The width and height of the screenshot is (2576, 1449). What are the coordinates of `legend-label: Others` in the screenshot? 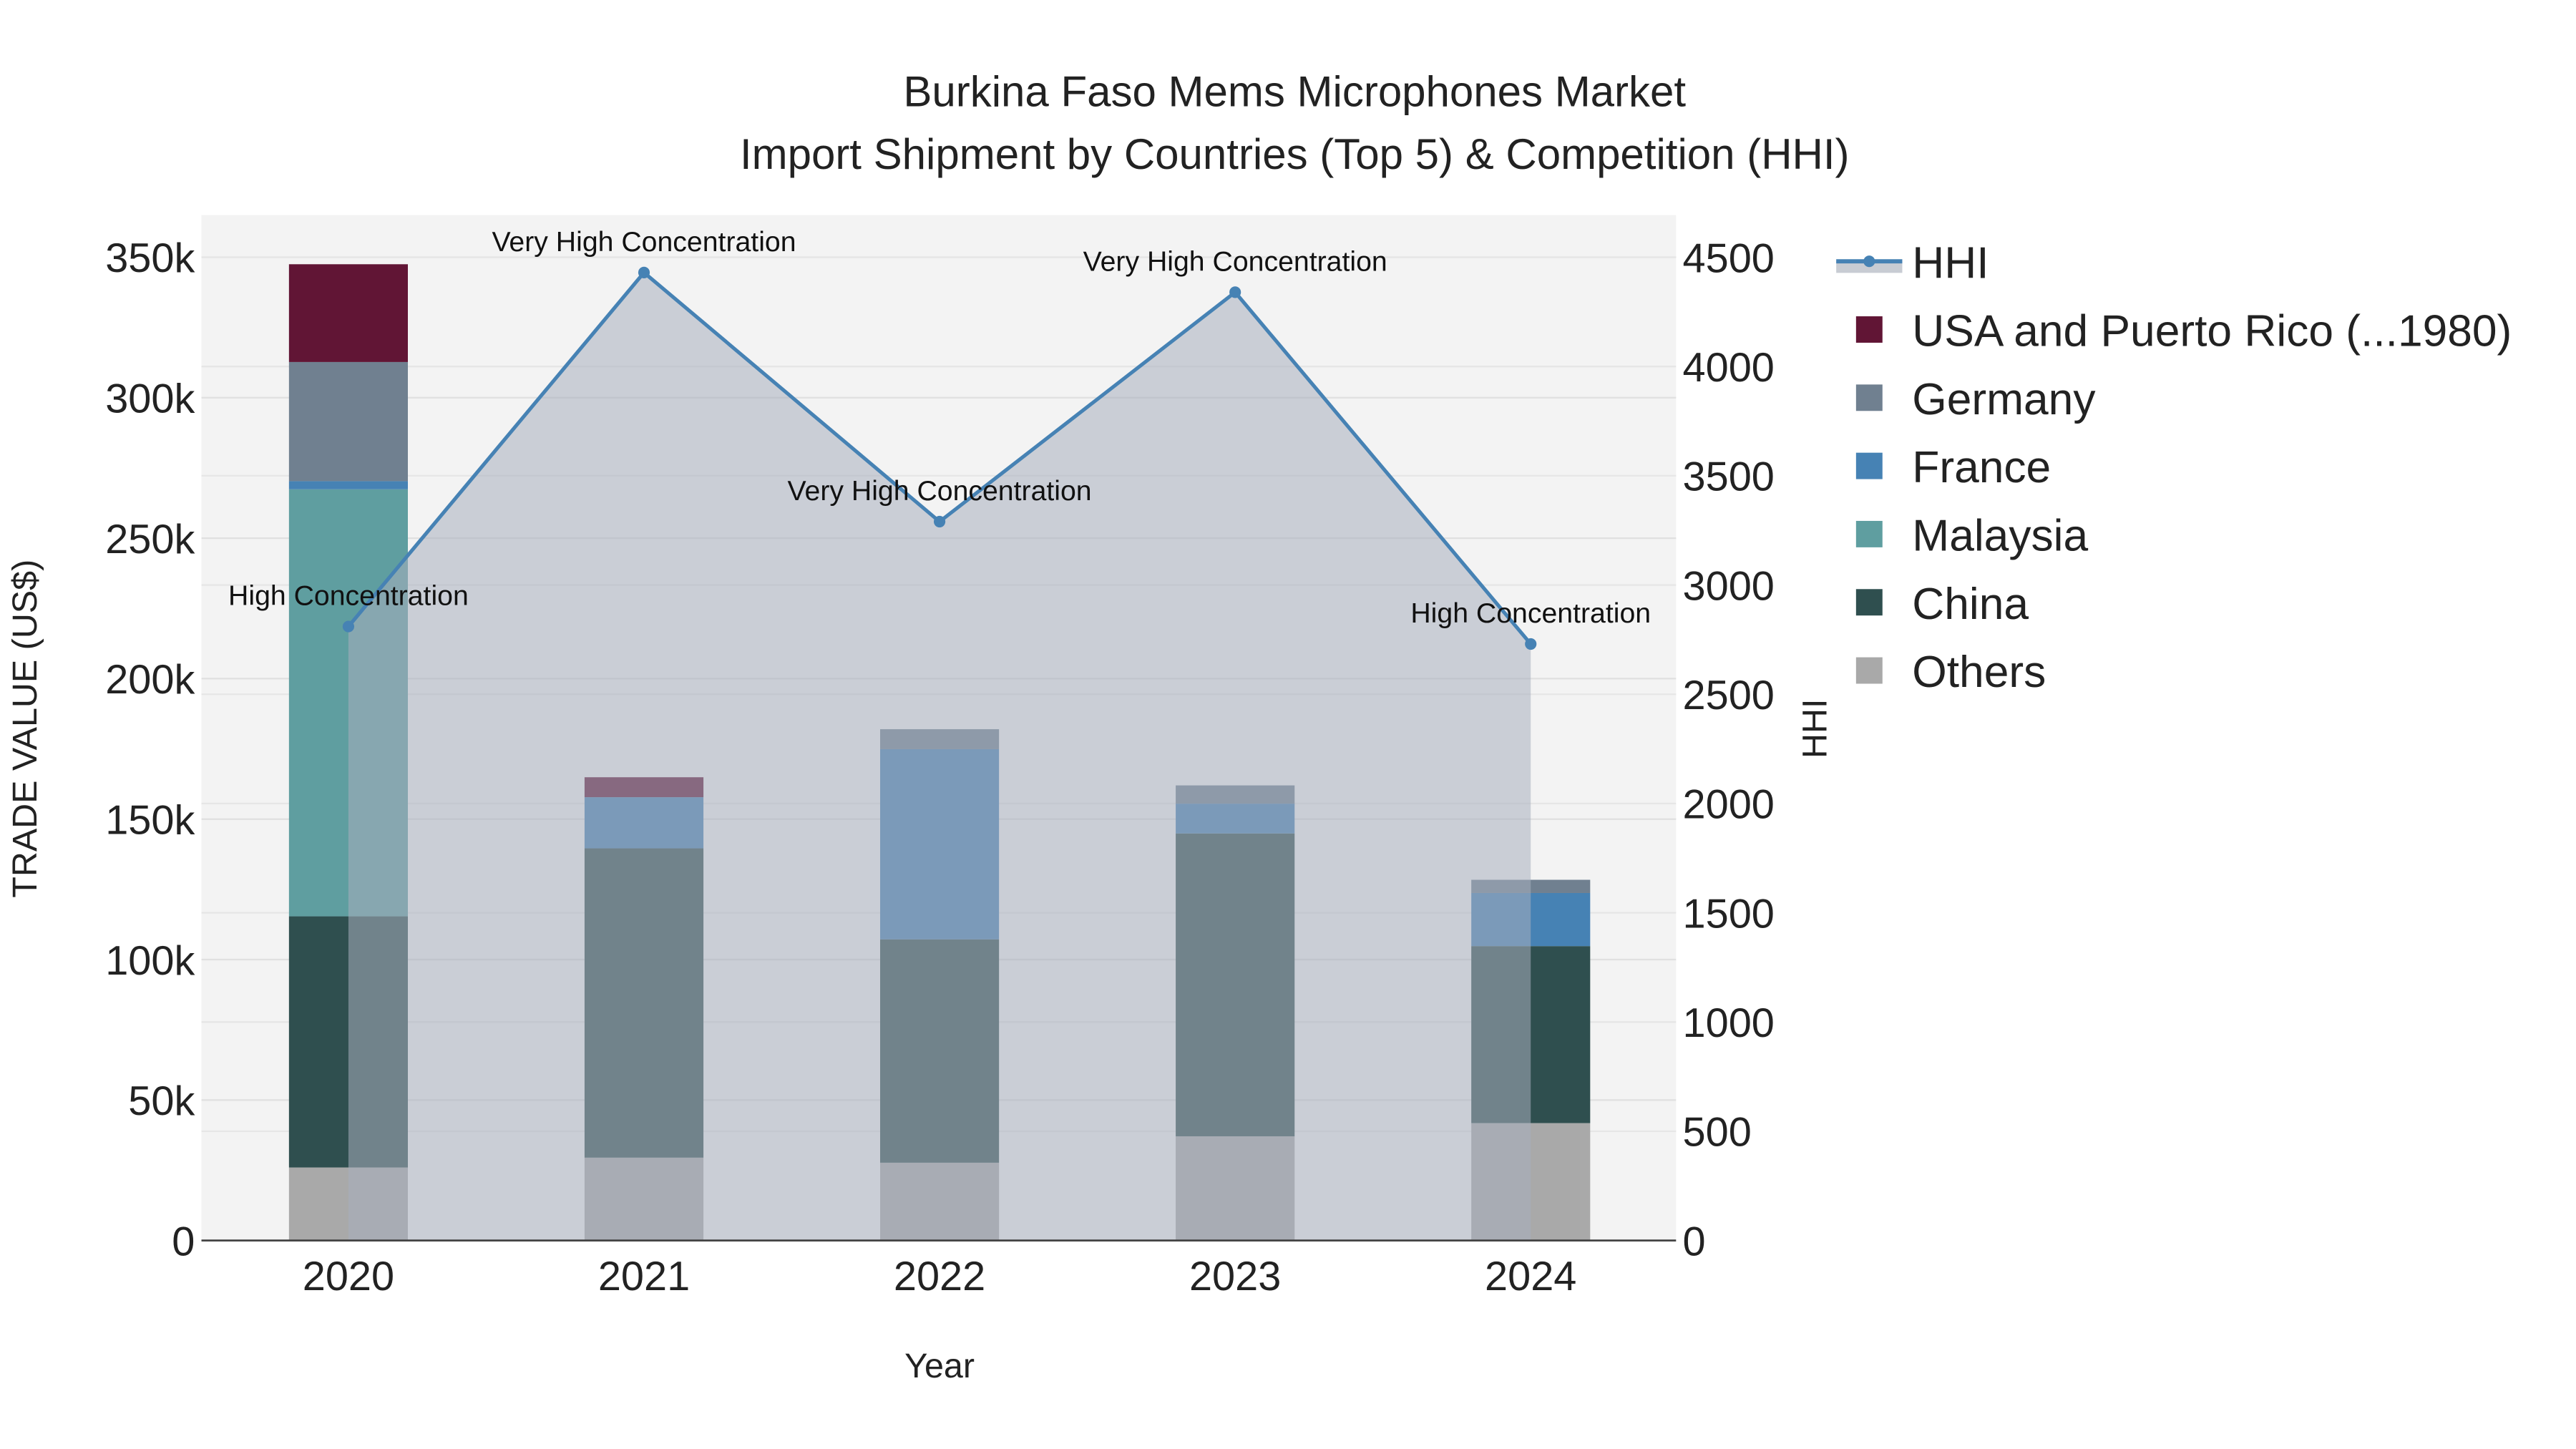 It's located at (1979, 672).